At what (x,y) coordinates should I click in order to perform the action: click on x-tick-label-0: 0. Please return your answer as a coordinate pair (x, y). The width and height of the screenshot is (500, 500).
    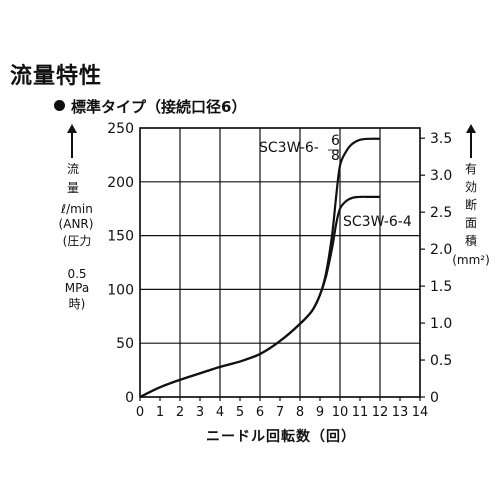
    Looking at the image, I should click on (140, 412).